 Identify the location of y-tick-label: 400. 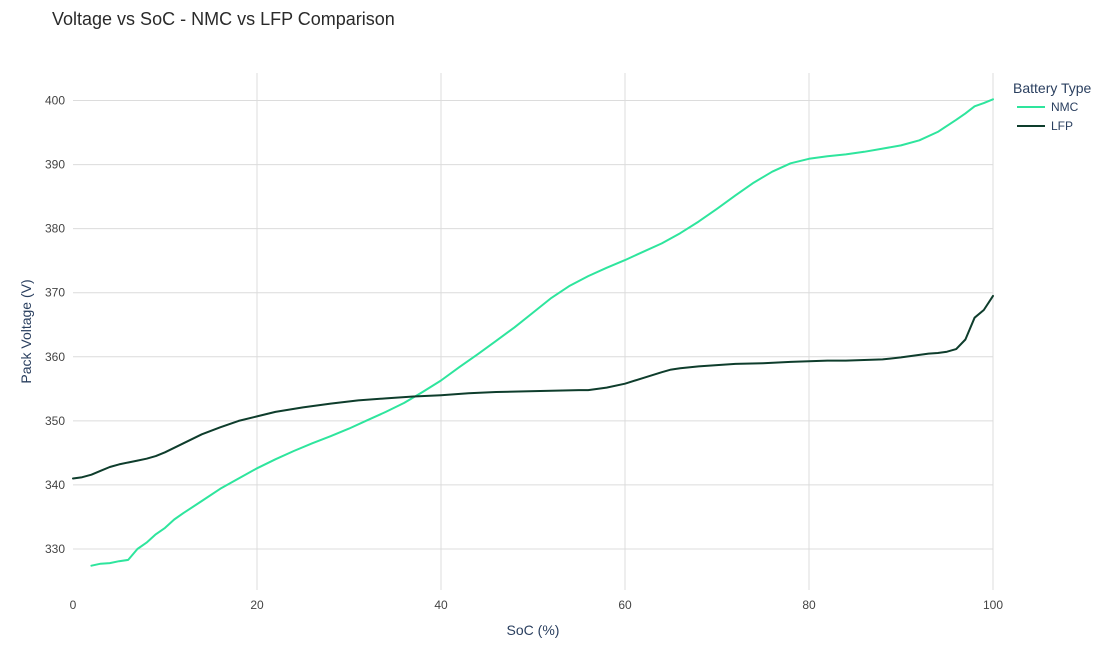
(55, 101).